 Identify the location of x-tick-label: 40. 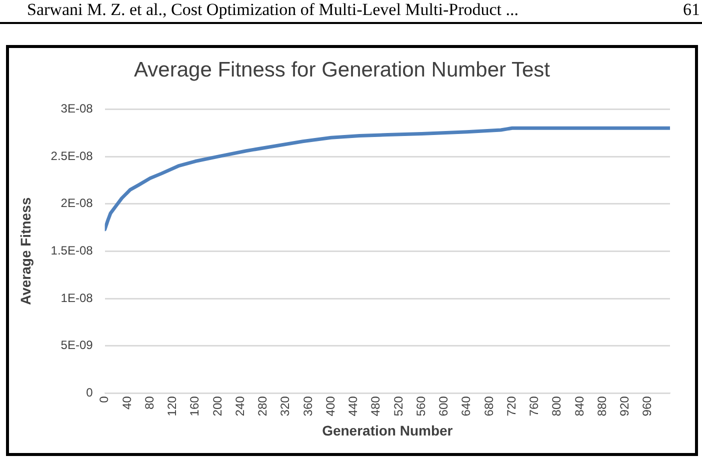
(127, 403).